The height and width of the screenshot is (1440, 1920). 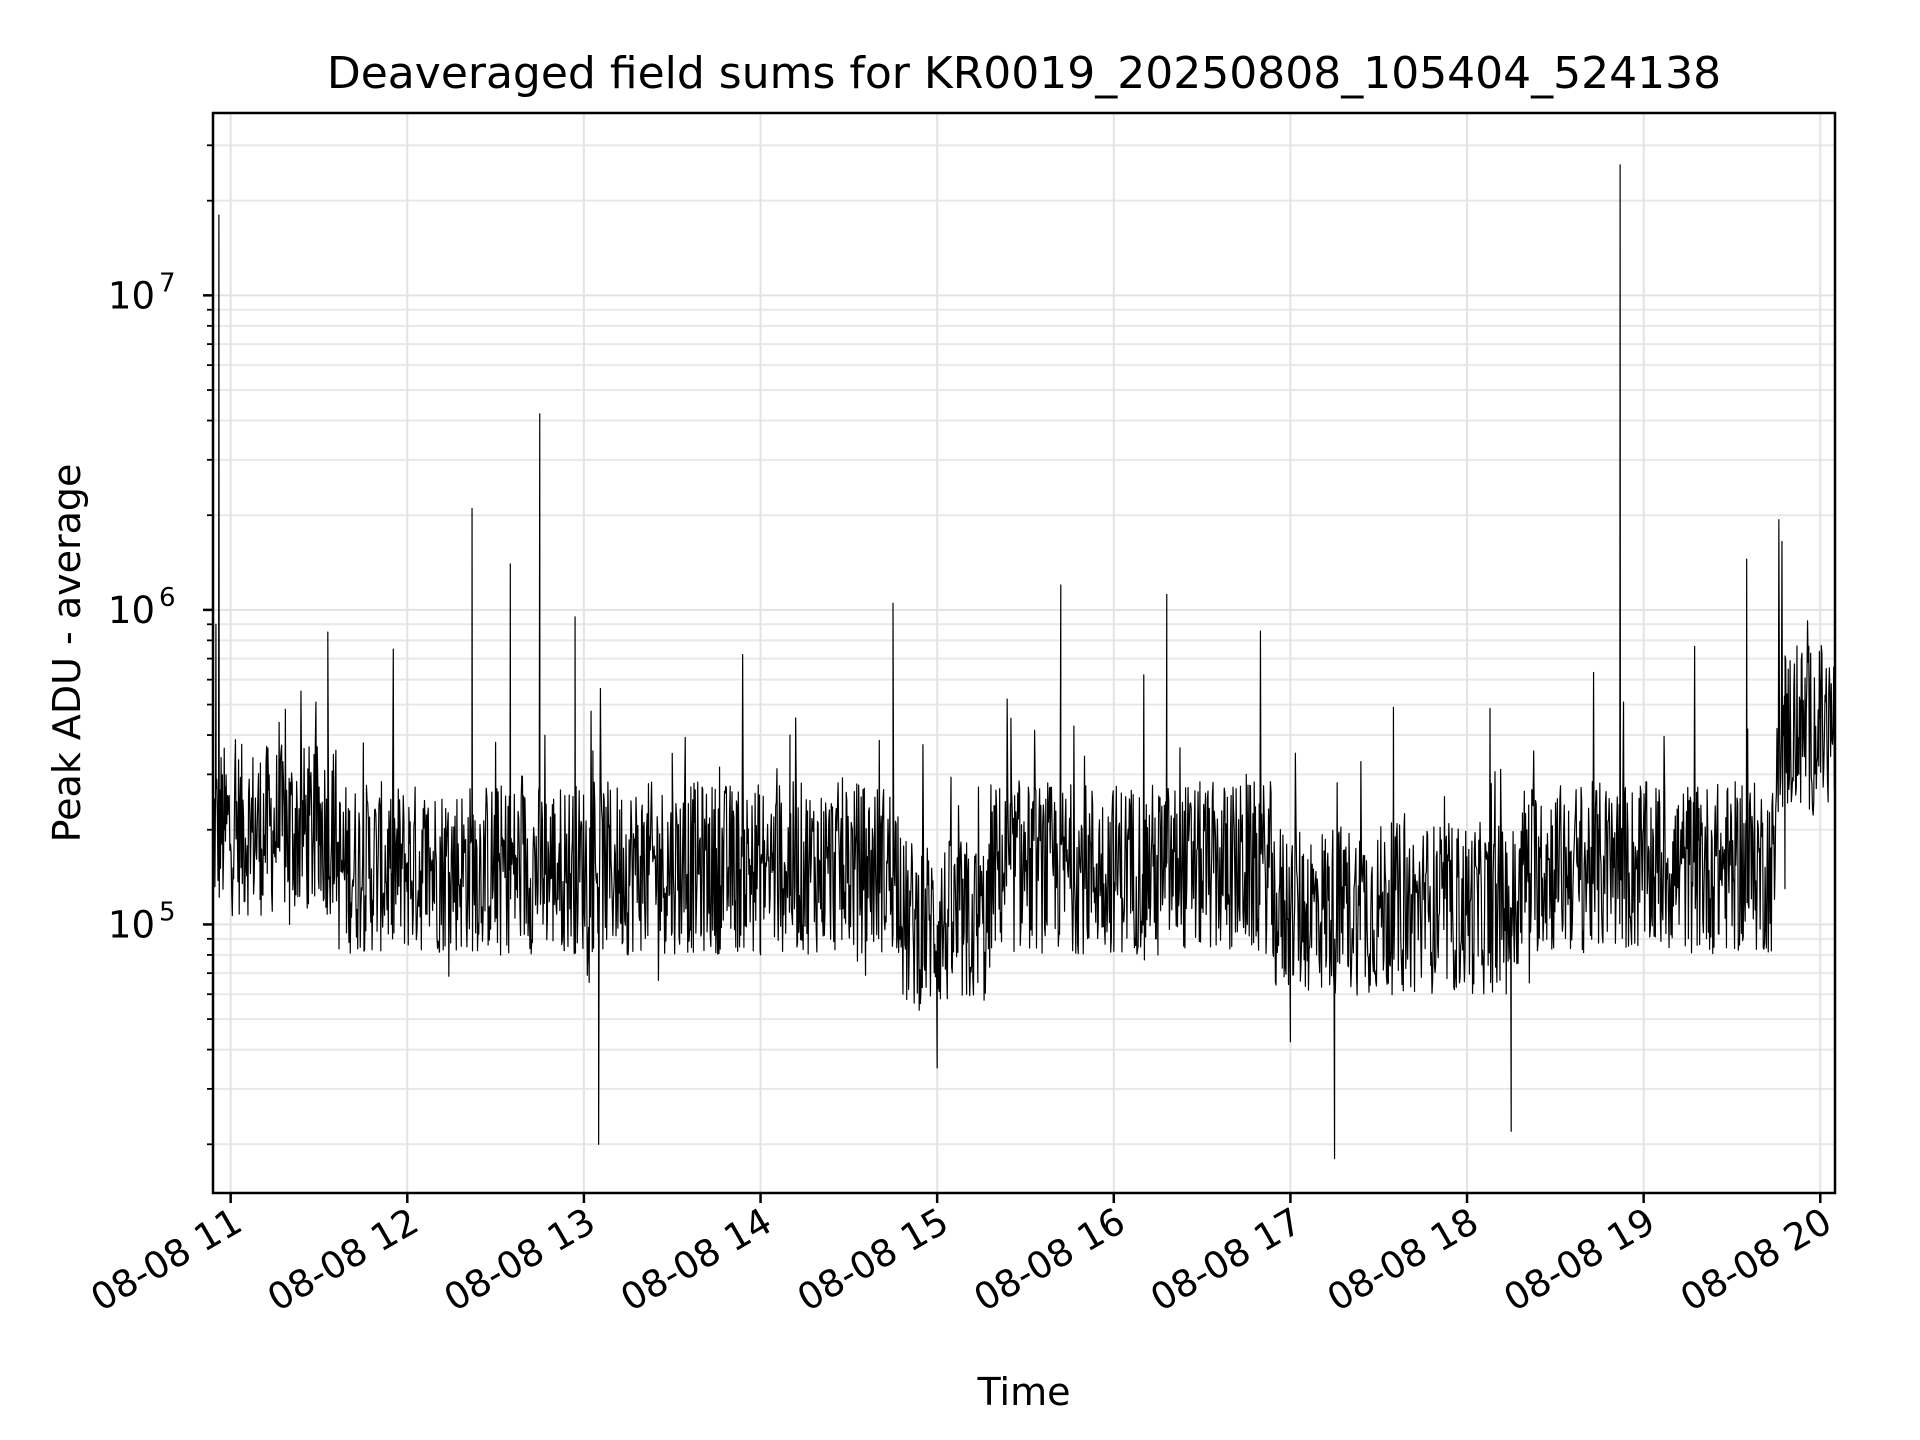 I want to click on x-tick-label: 08-08 17, so click(x=1226, y=1260).